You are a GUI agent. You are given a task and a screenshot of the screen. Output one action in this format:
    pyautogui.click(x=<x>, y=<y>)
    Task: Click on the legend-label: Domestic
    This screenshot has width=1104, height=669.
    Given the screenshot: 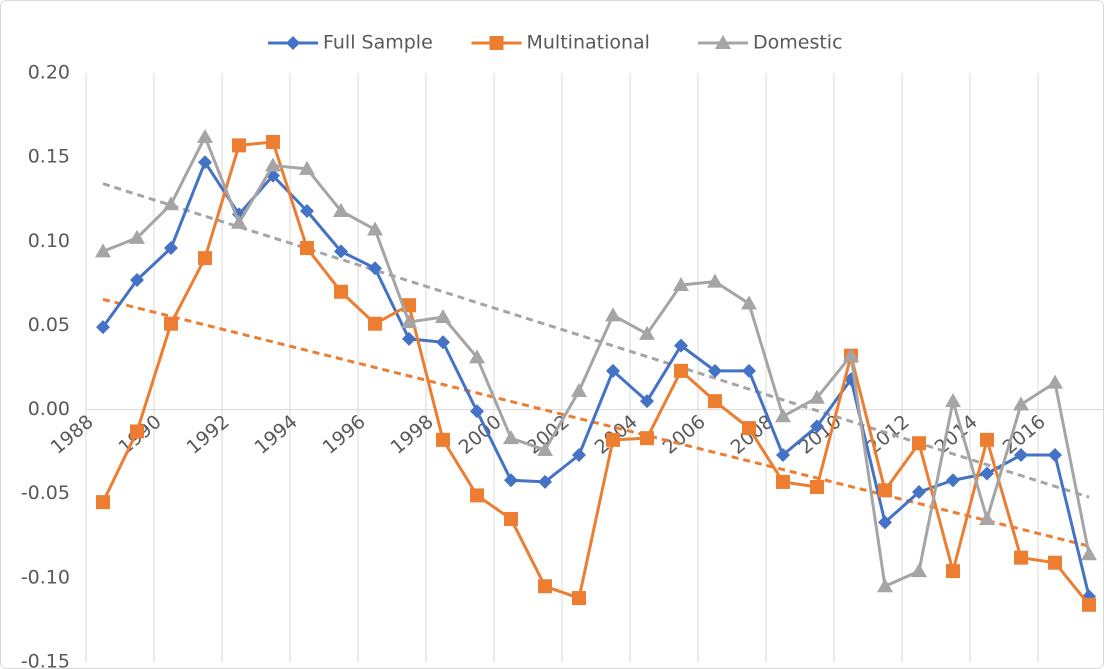 What is the action you would take?
    pyautogui.click(x=798, y=43)
    